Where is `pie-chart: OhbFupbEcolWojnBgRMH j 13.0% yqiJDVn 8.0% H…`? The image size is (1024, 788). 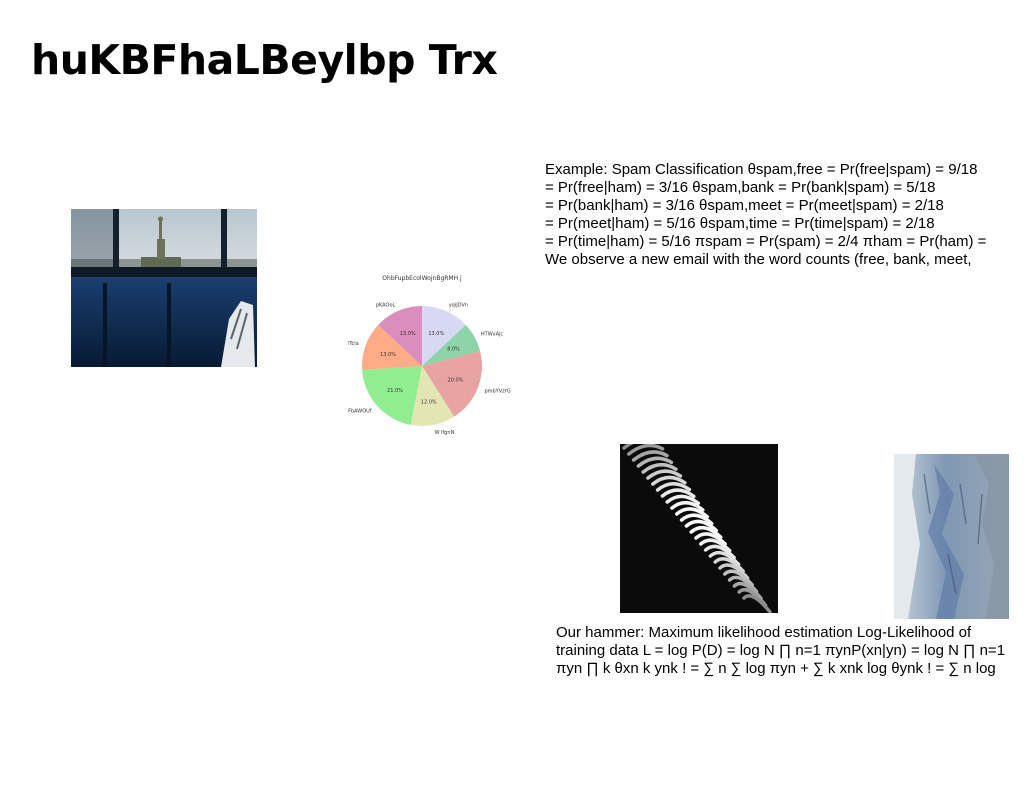
pie-chart: OhbFupbEcolWojnBgRMH j 13.0% yqiJDVn 8.0% H… is located at coordinates (430, 360).